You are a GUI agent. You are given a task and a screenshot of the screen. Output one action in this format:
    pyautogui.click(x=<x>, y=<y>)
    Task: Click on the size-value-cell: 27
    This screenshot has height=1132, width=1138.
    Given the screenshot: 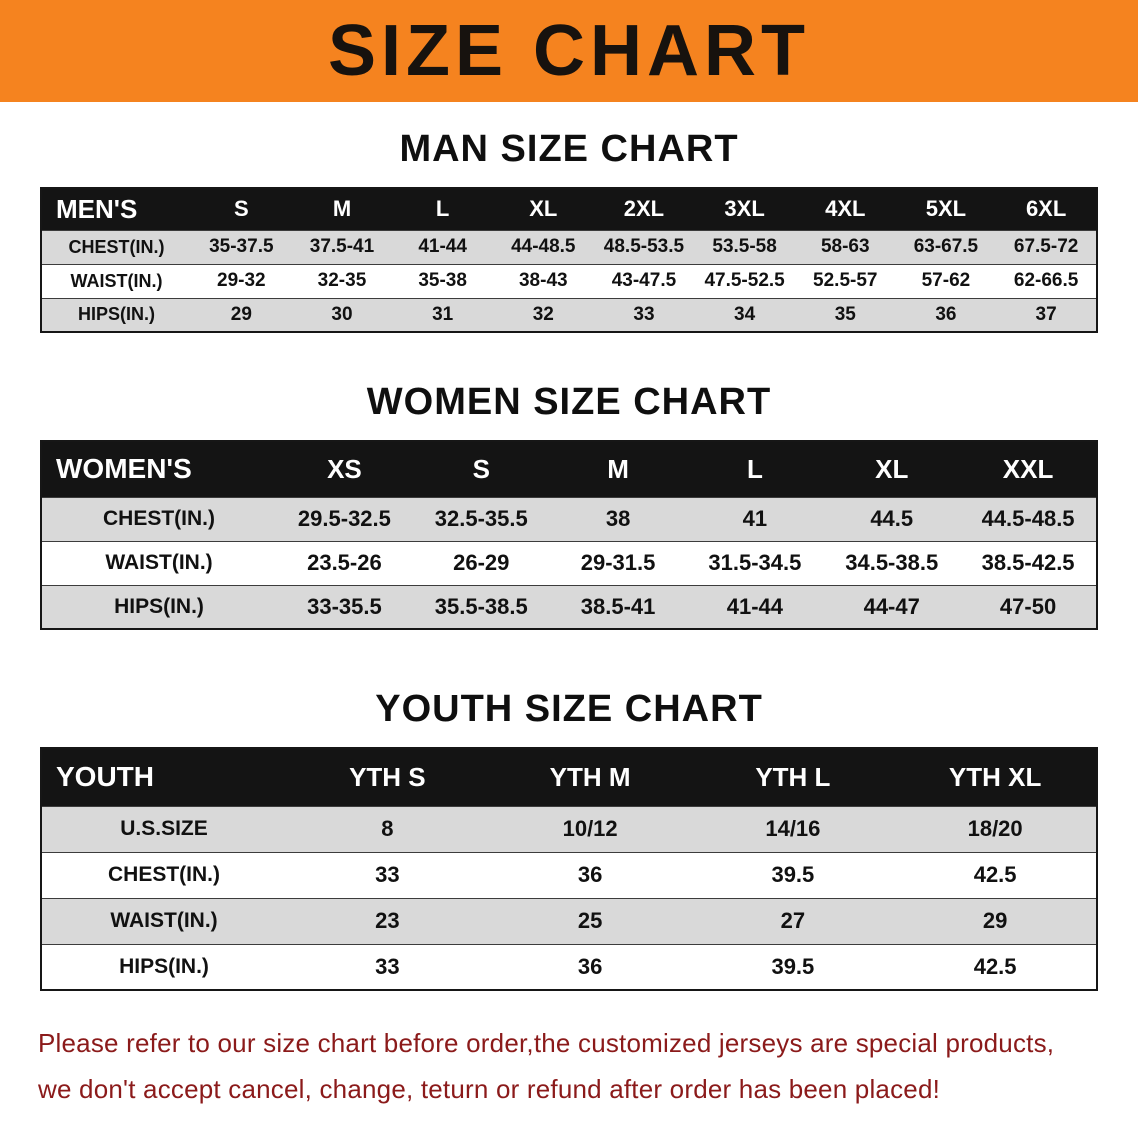 What is the action you would take?
    pyautogui.click(x=793, y=920)
    